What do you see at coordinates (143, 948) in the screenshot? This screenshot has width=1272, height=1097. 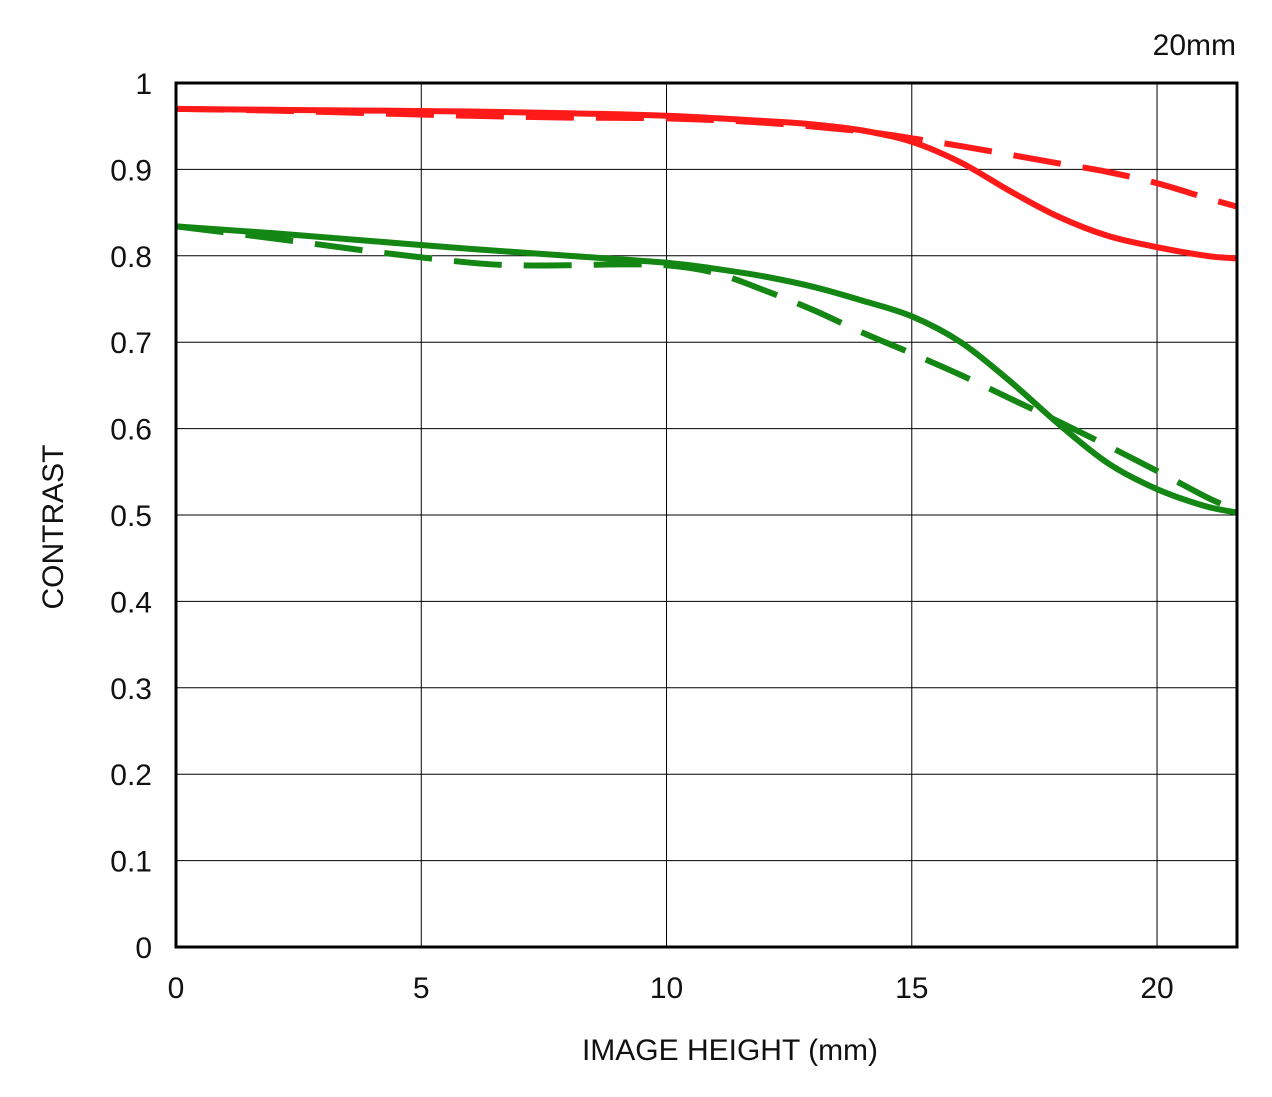 I see `y-tick-label: 0` at bounding box center [143, 948].